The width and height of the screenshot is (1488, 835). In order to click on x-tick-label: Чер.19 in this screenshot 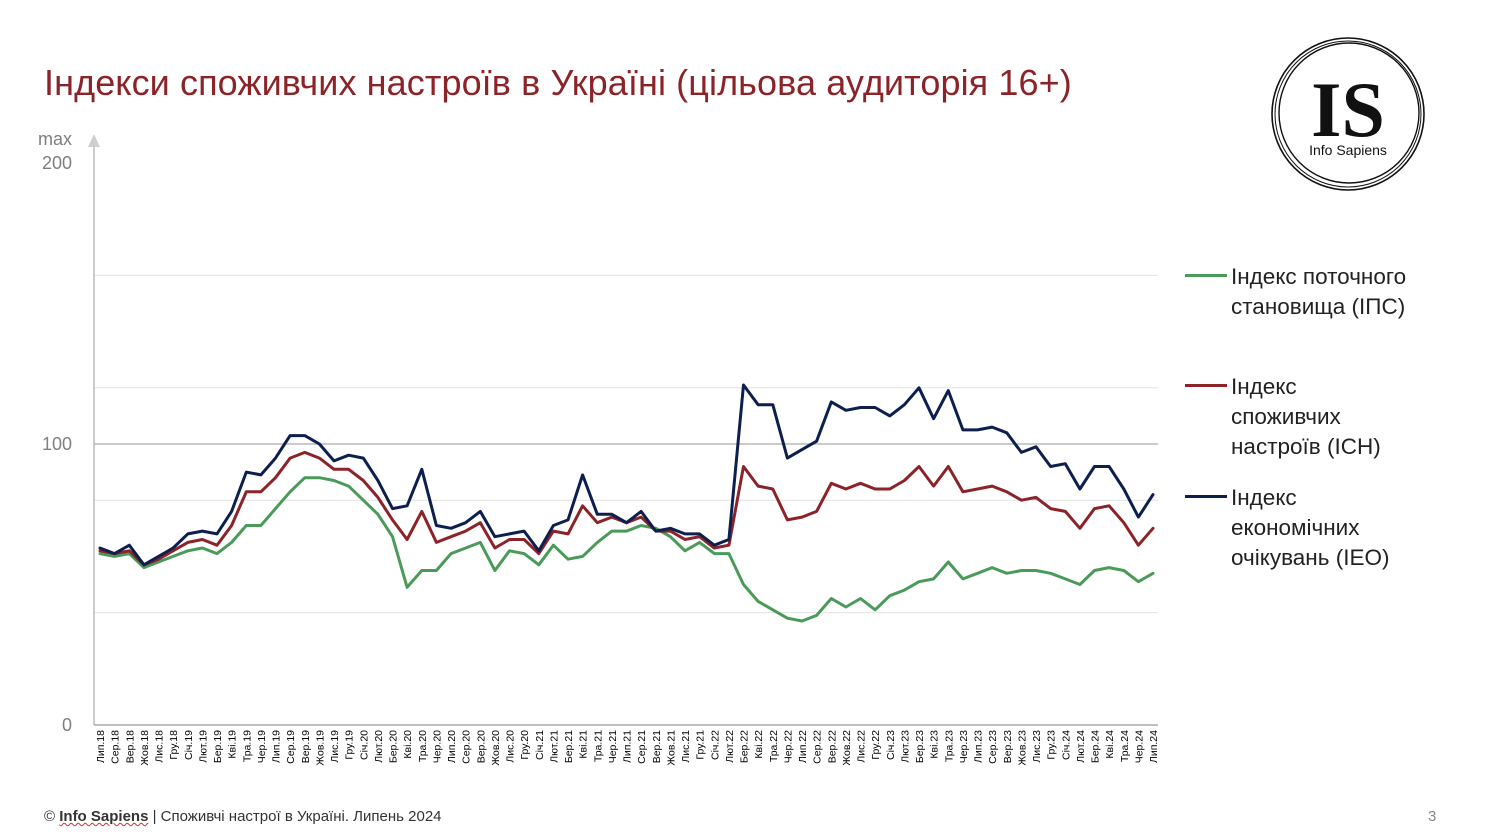, I will do `click(262, 746)`.